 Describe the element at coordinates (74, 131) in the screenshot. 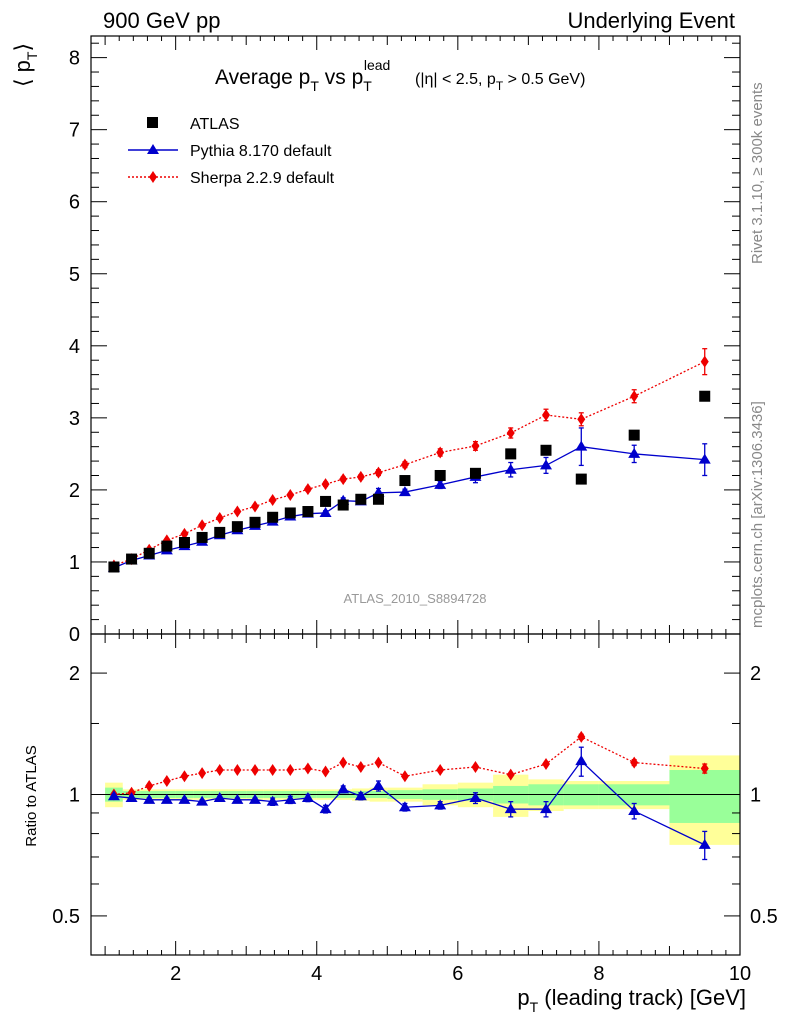

I see `y-tick-label: 7` at that location.